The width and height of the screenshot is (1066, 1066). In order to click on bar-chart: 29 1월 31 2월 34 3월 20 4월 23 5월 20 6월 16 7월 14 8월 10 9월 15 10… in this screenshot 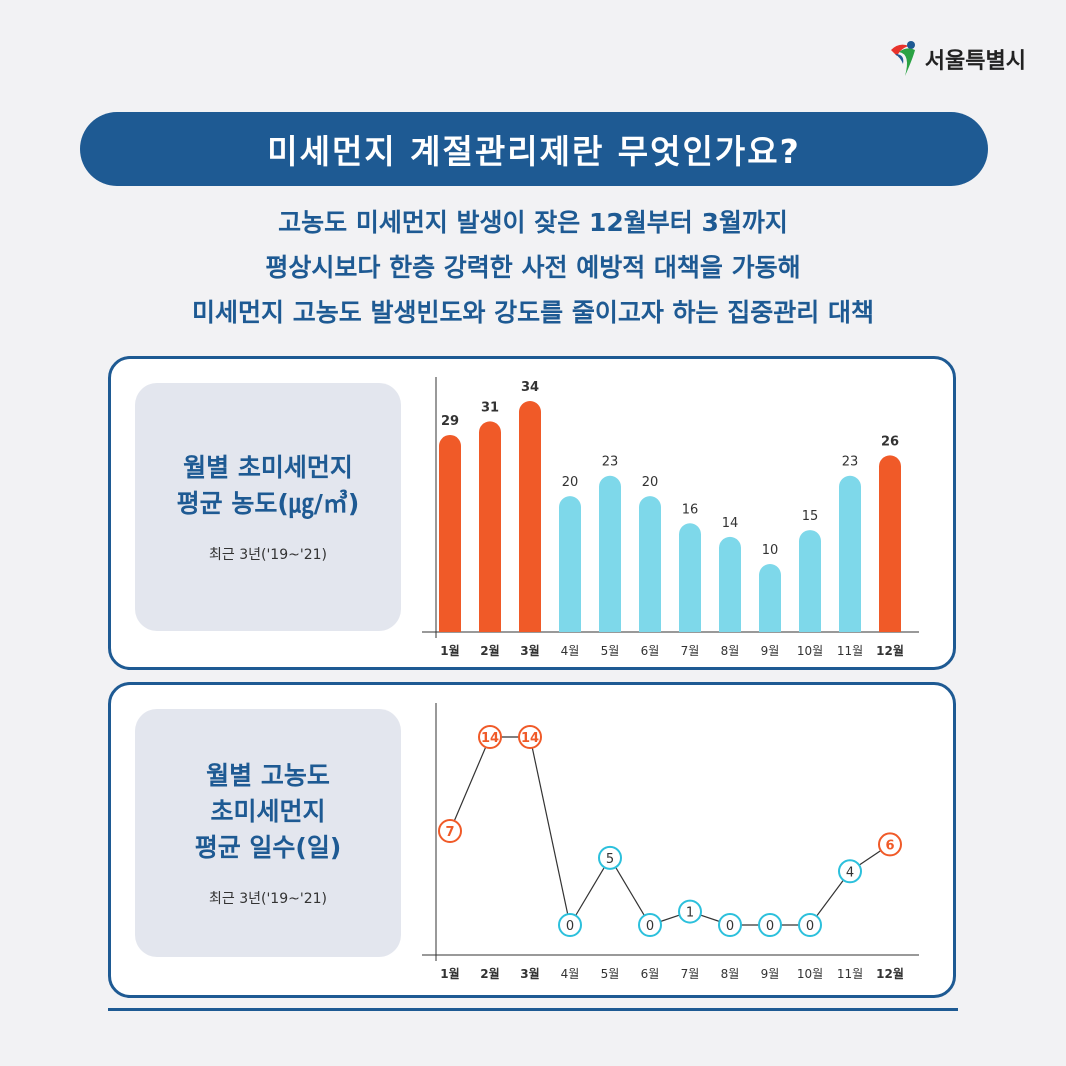, I will do `click(670, 517)`.